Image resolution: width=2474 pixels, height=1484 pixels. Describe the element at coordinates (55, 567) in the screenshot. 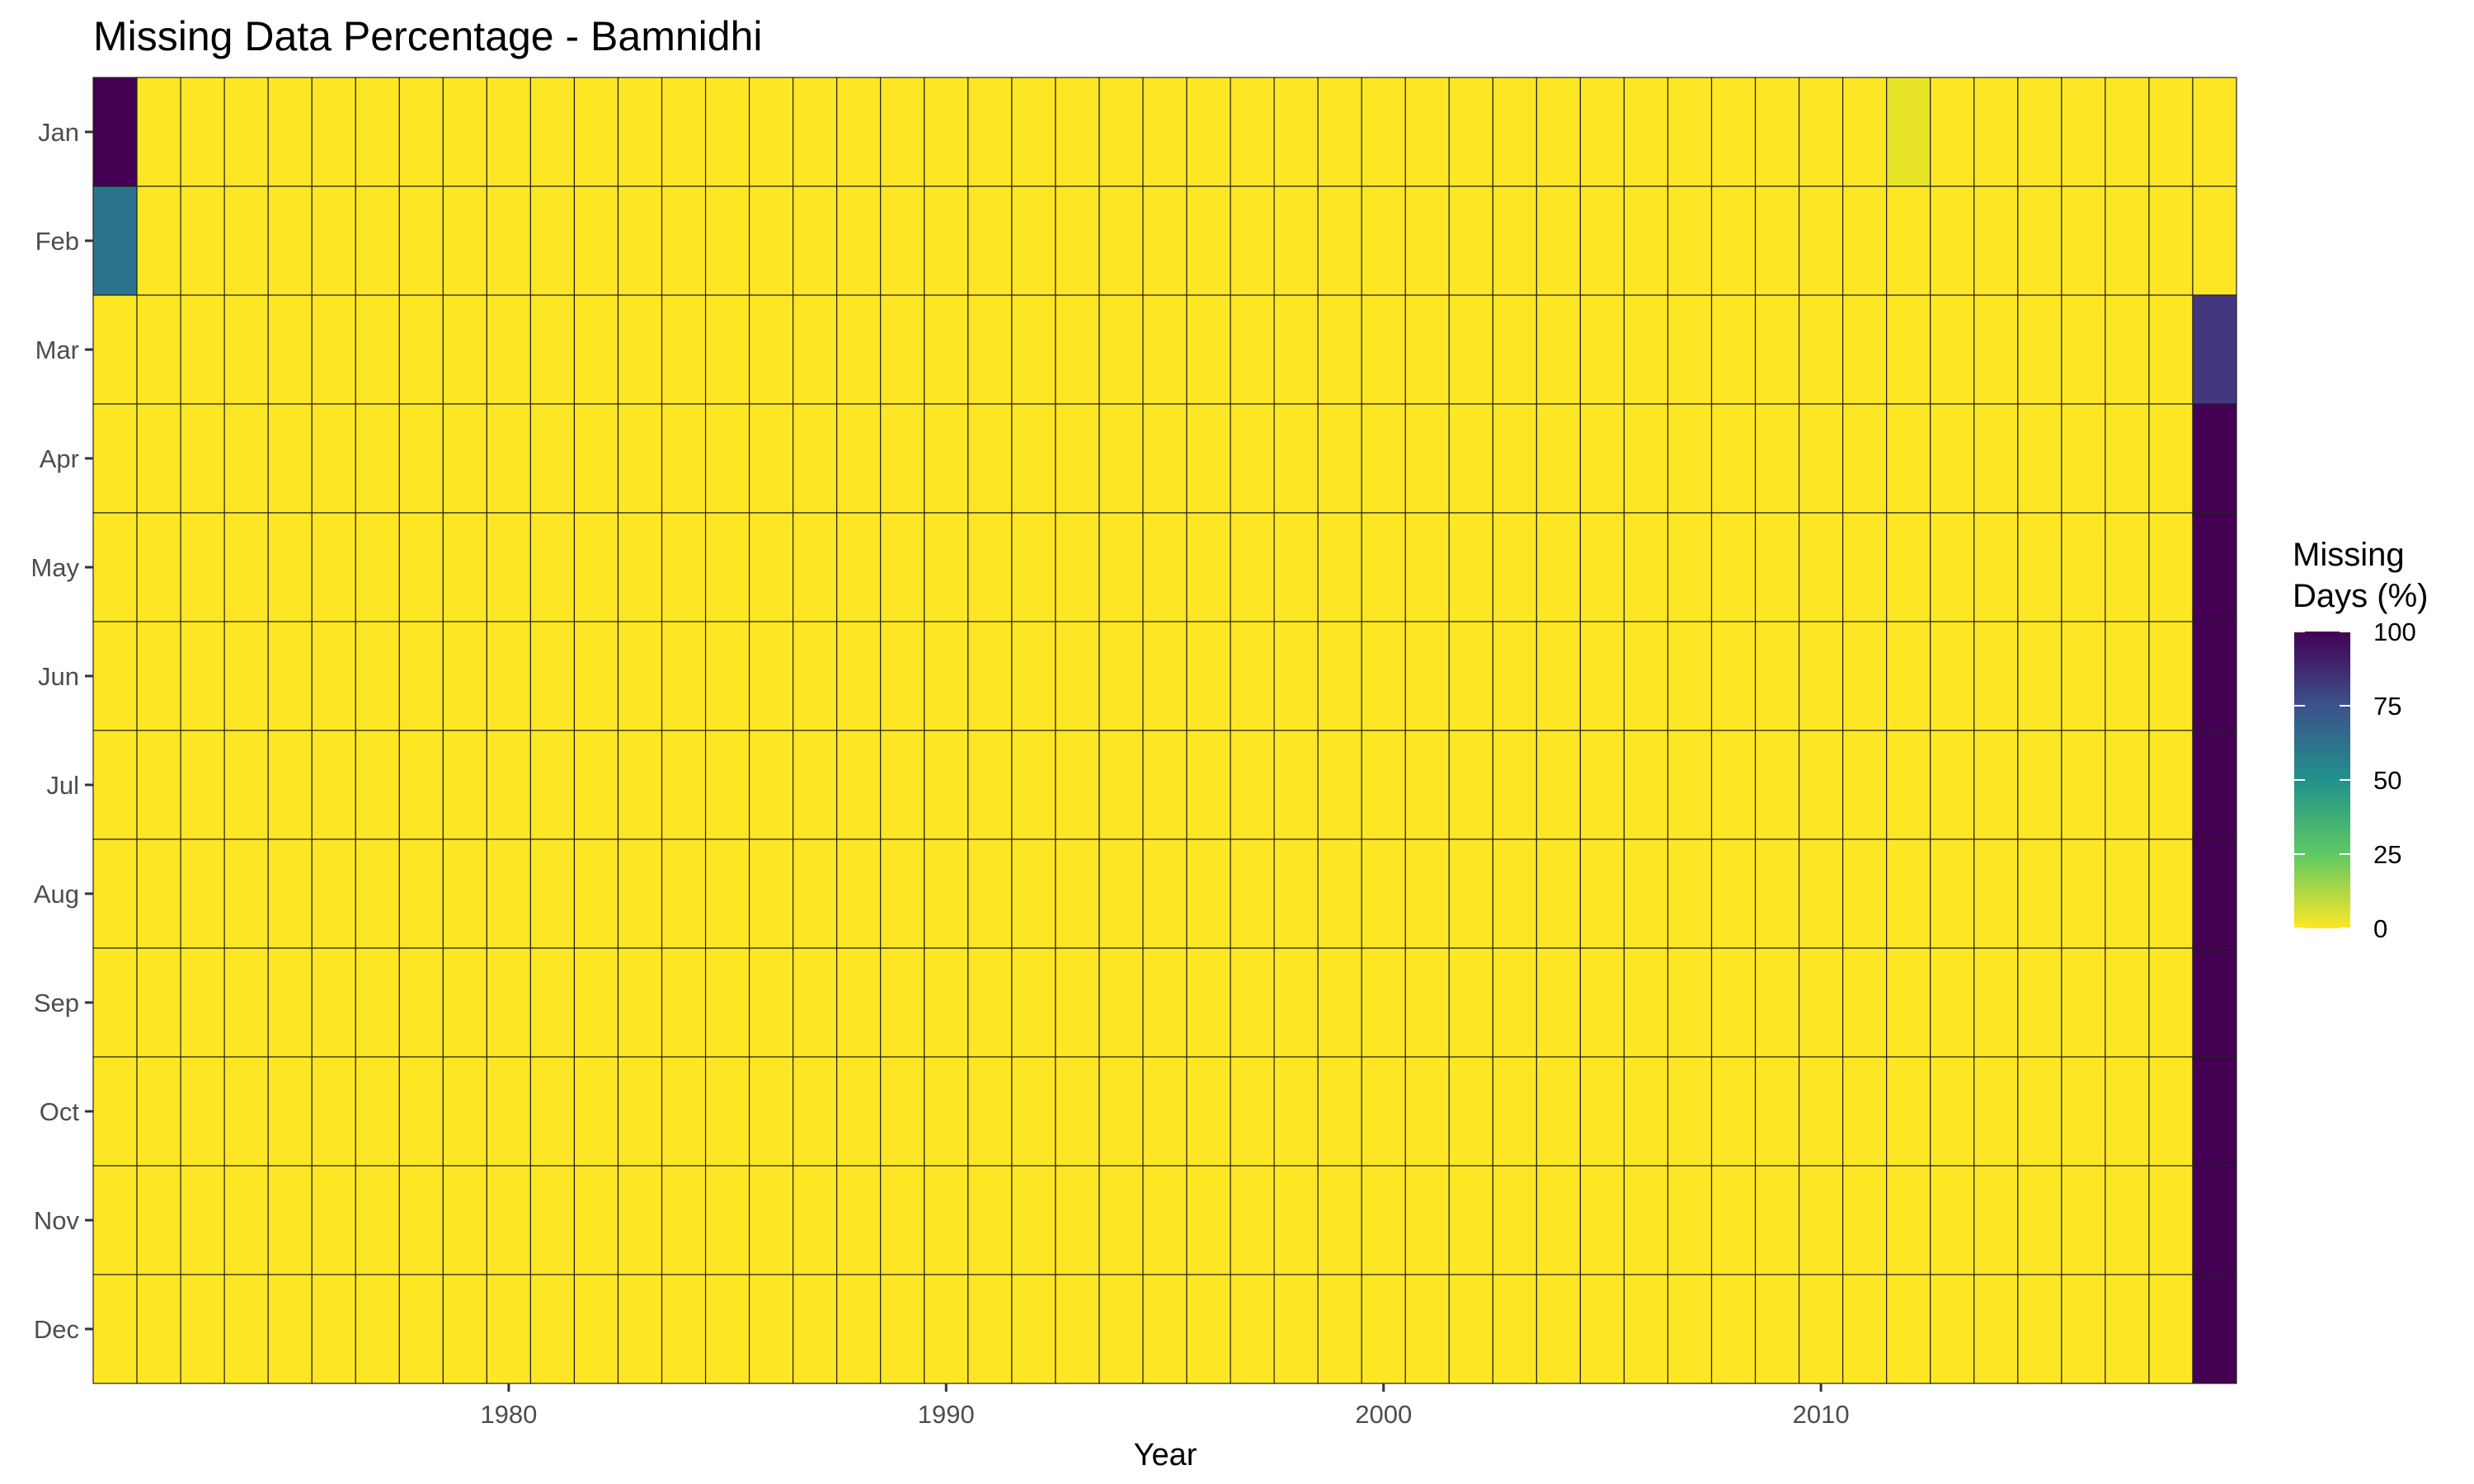

I see `y-tick-label: May` at that location.